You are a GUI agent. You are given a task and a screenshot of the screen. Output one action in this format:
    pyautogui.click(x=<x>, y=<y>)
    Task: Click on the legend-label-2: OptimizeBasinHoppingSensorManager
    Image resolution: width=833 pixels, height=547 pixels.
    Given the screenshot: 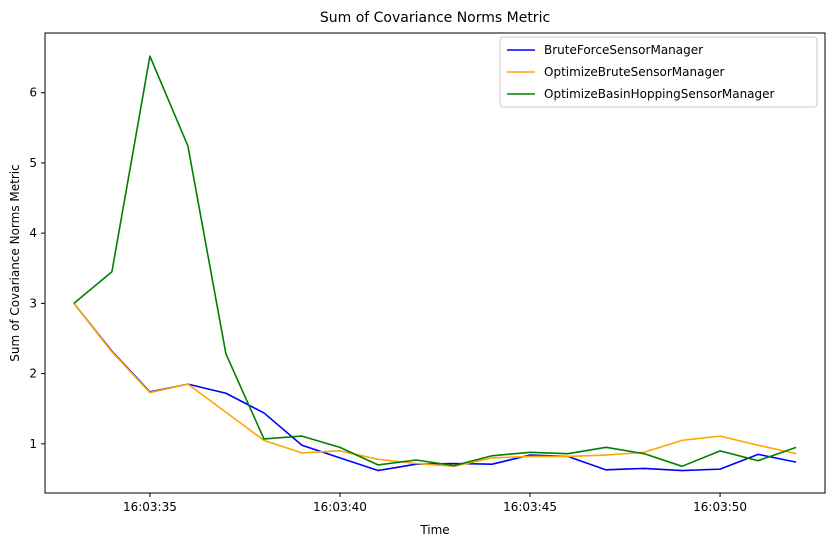 What is the action you would take?
    pyautogui.click(x=659, y=94)
    